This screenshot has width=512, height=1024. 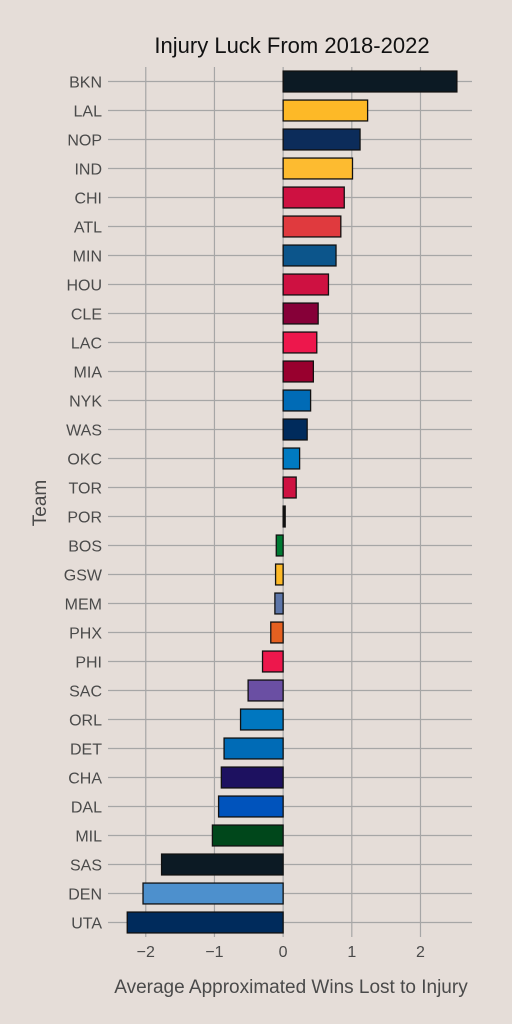 What do you see at coordinates (312, 226) in the screenshot?
I see `bar-atl` at bounding box center [312, 226].